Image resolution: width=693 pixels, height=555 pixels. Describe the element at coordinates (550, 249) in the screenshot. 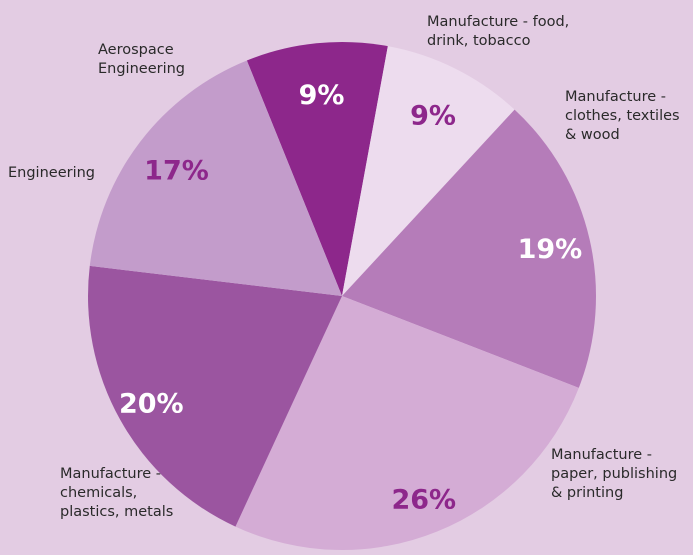

I see `slice-percentage-label: 19%` at that location.